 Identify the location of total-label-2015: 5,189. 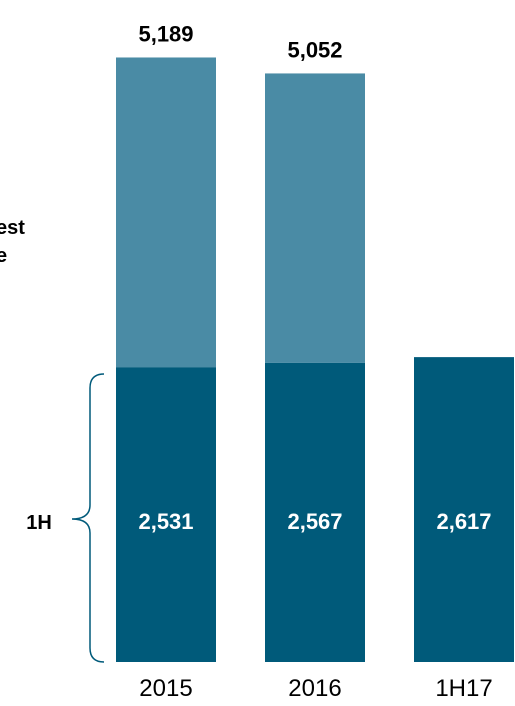
(165, 33).